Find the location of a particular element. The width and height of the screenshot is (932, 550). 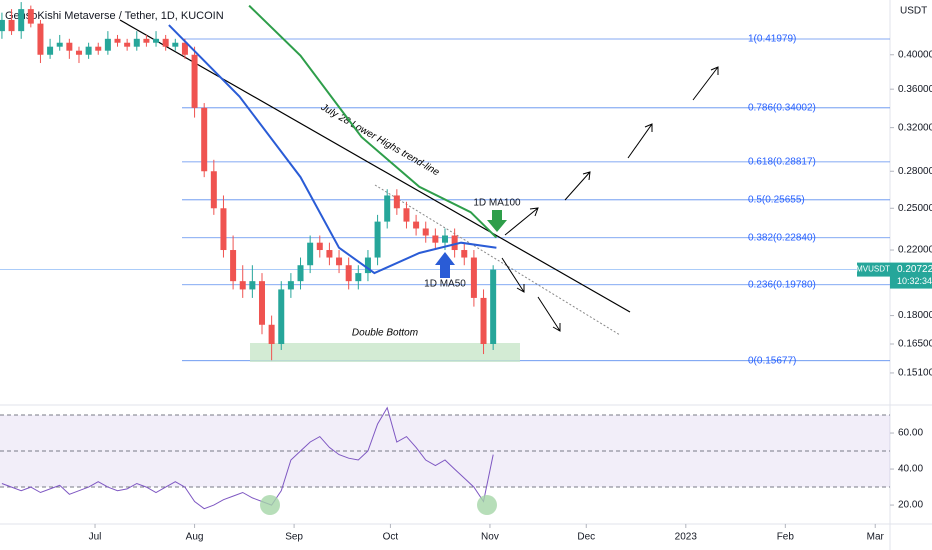

y-tick-label: 0.36000 is located at coordinates (915, 89).